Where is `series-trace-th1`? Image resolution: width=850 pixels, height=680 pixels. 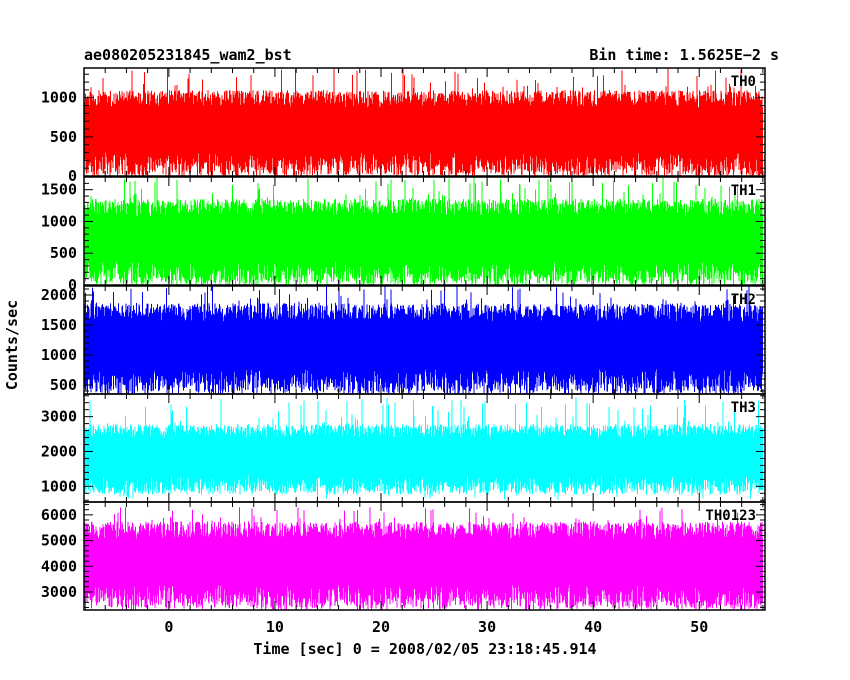 series-trace-th1 is located at coordinates (423, 231).